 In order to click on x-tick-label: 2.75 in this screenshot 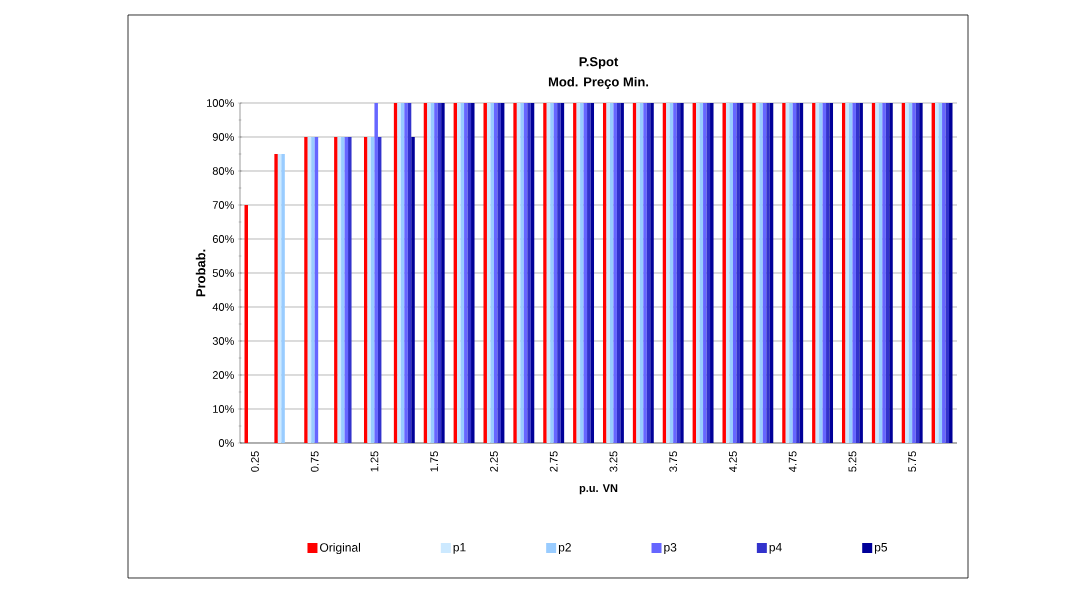, I will do `click(553, 461)`.